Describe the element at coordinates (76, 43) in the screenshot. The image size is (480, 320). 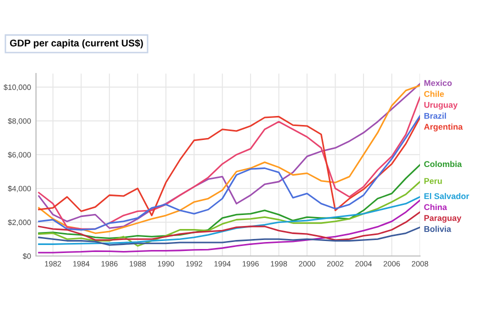
I see `chart-title: GDP per capita (current US$)` at that location.